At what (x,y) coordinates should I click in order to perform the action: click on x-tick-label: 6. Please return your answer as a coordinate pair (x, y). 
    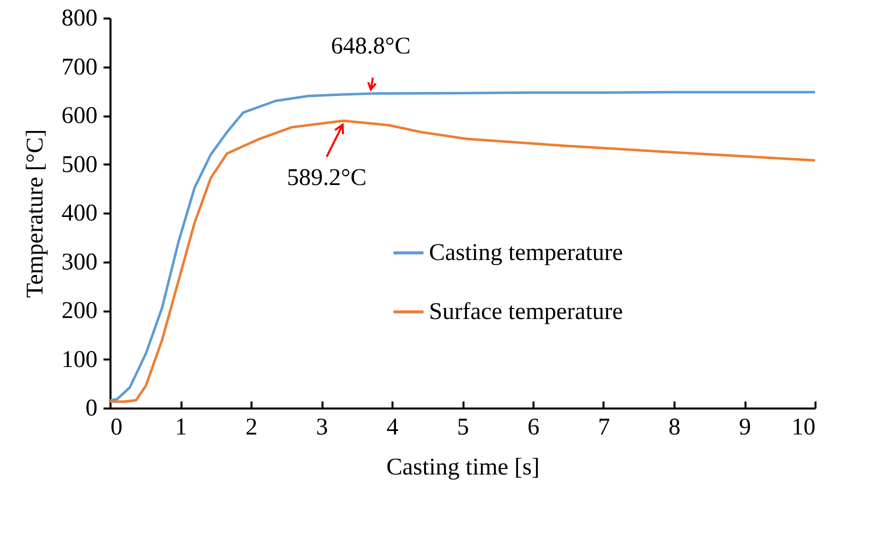
    Looking at the image, I should click on (534, 427).